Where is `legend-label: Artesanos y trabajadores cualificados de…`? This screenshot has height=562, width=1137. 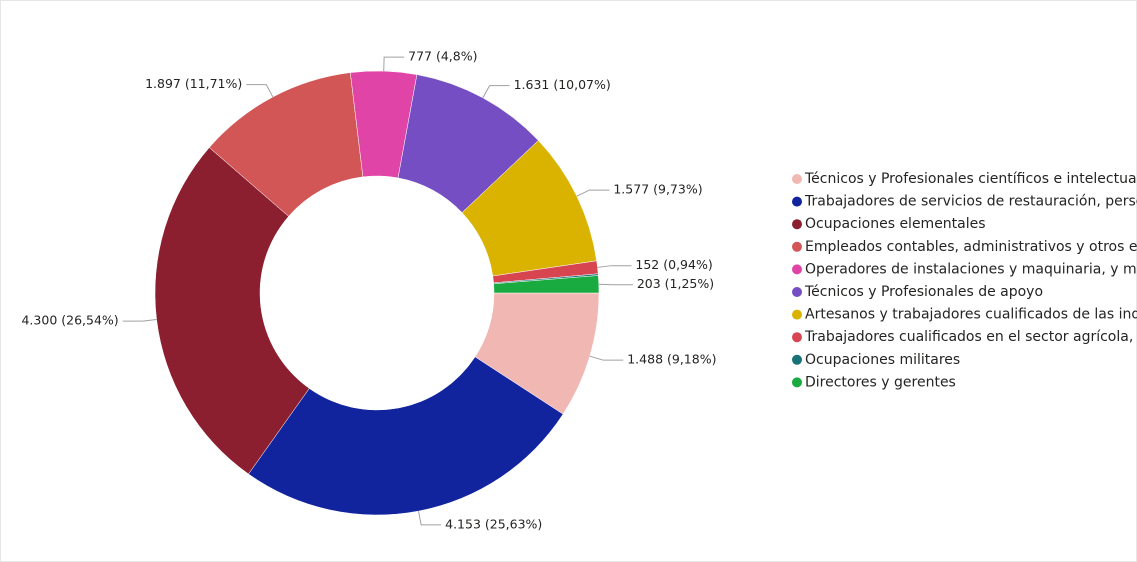
legend-label: Artesanos y trabajadores cualificados de… is located at coordinates (971, 315).